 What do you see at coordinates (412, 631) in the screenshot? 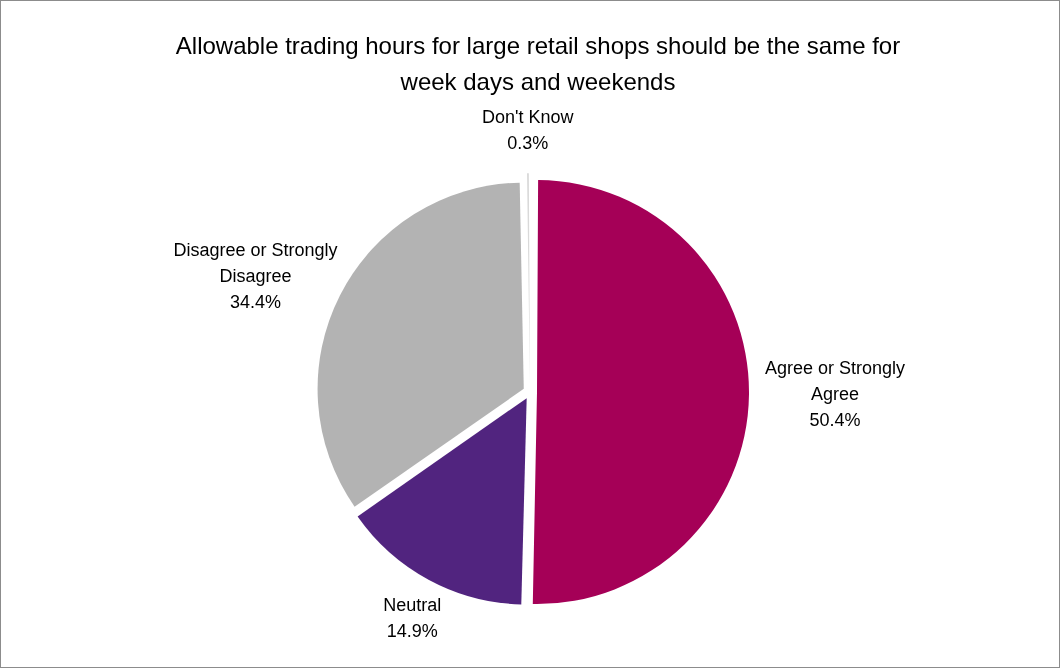
I see `data-label: 14.9%` at bounding box center [412, 631].